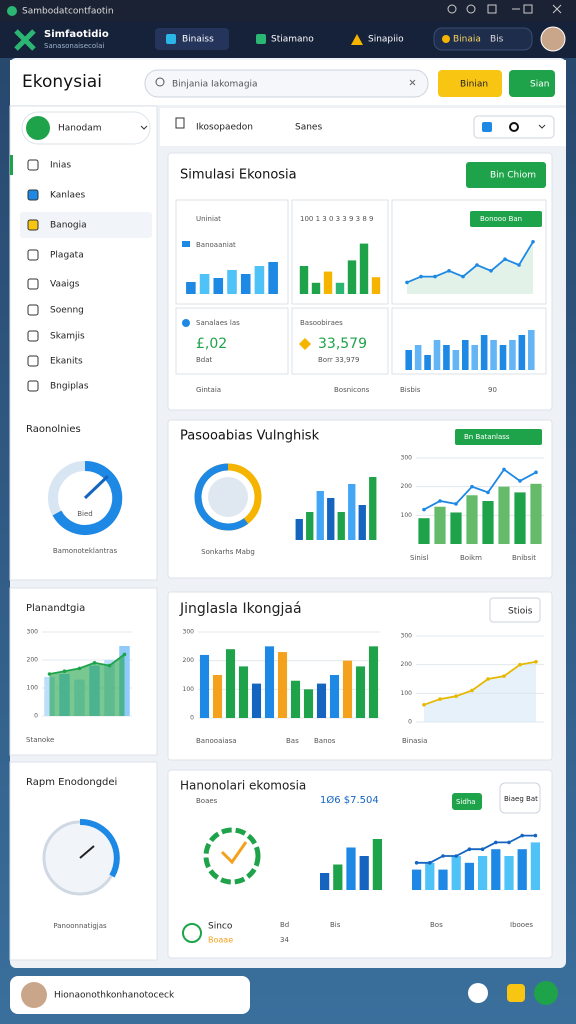 Image resolution: width=576 pixels, height=1024 pixels. Describe the element at coordinates (220, 927) in the screenshot. I see `stat-label: Sinco` at that location.